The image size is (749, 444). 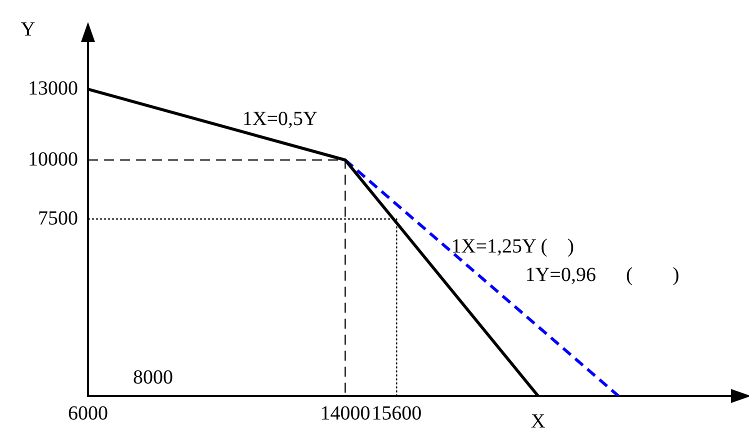 What do you see at coordinates (88, 413) in the screenshot?
I see `x-tick-label: 6000` at bounding box center [88, 413].